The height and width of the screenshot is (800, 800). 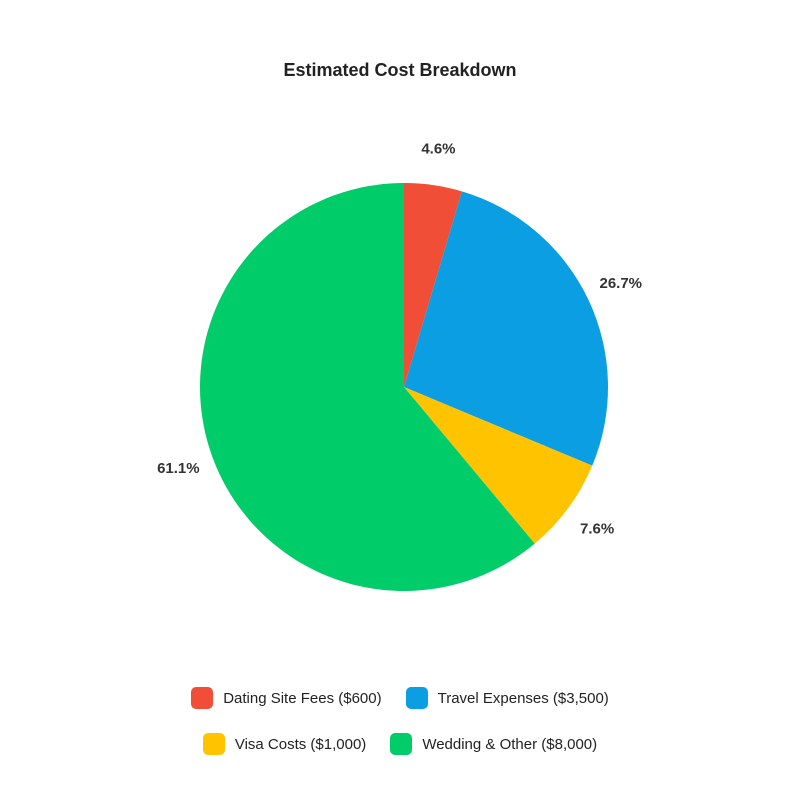 What do you see at coordinates (302, 698) in the screenshot?
I see `legend-label: Dating Site Fees ($600)` at bounding box center [302, 698].